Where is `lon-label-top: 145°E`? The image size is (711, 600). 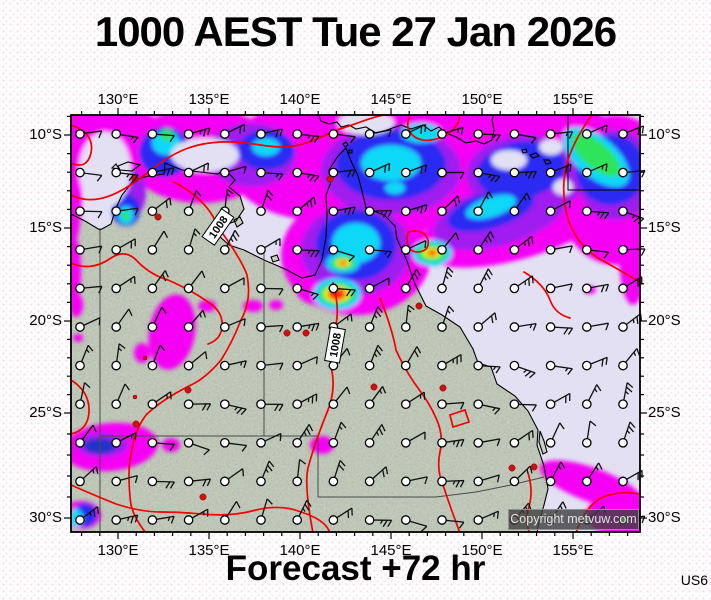 lon-label-top: 145°E is located at coordinates (391, 99).